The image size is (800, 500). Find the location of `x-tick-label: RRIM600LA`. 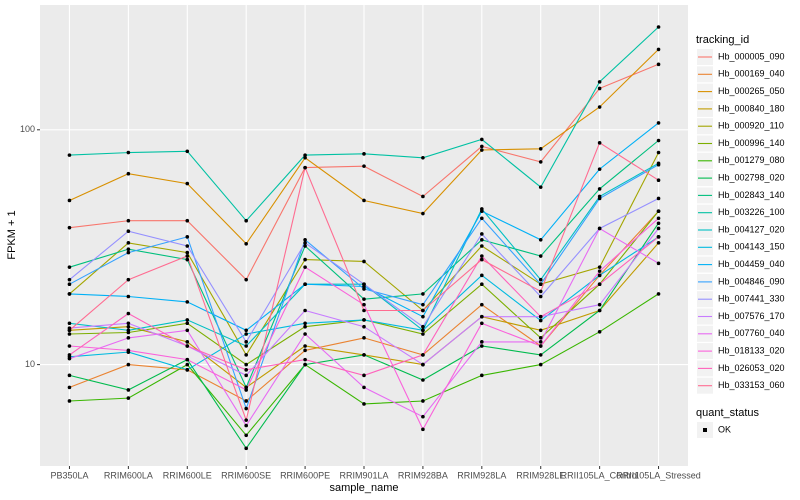

x-tick-label: RRIM600LA is located at coordinates (128, 475).